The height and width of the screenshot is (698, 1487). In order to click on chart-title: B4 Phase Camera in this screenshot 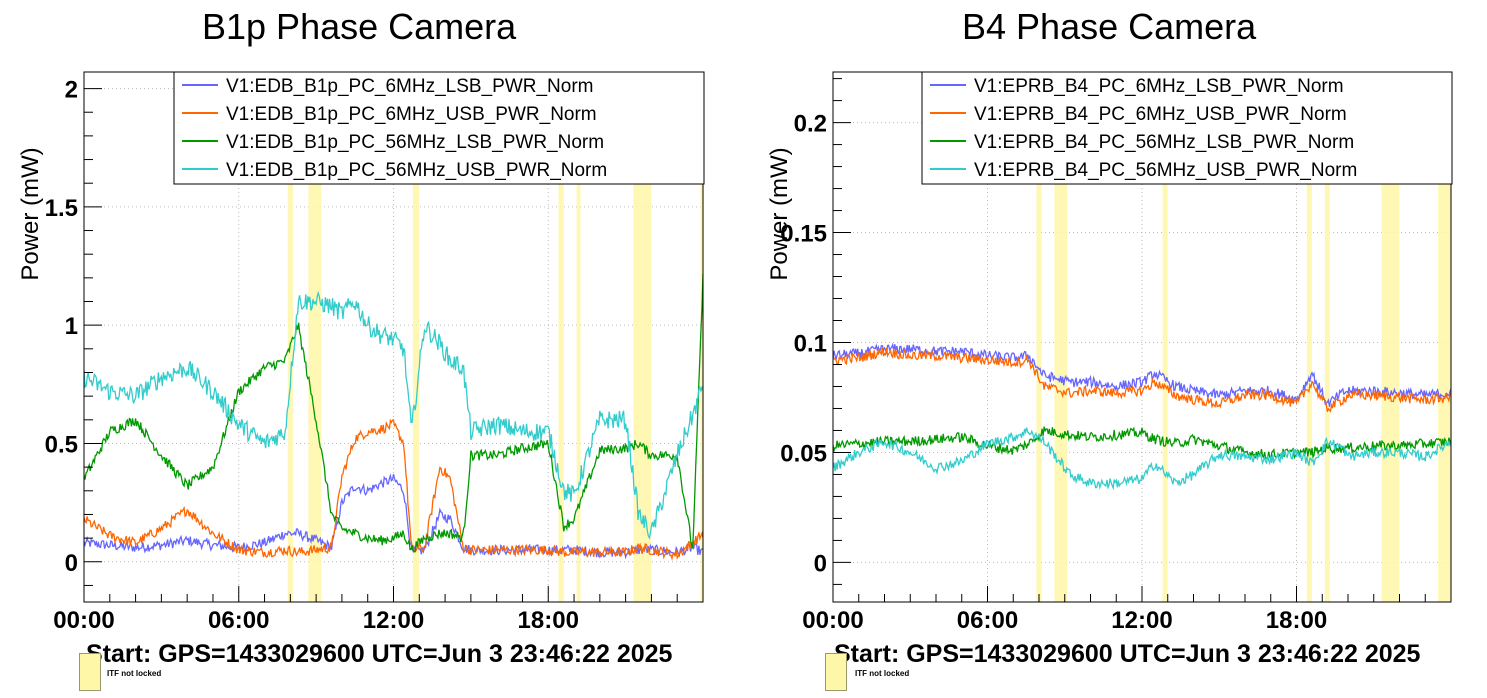, I will do `click(1109, 26)`.